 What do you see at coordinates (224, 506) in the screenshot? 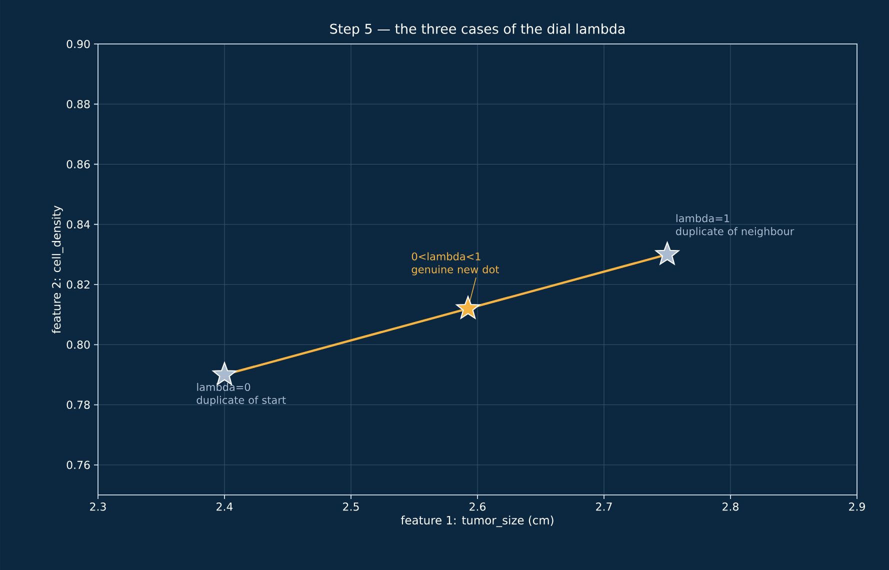
I see `x-tick-label: 2.4` at bounding box center [224, 506].